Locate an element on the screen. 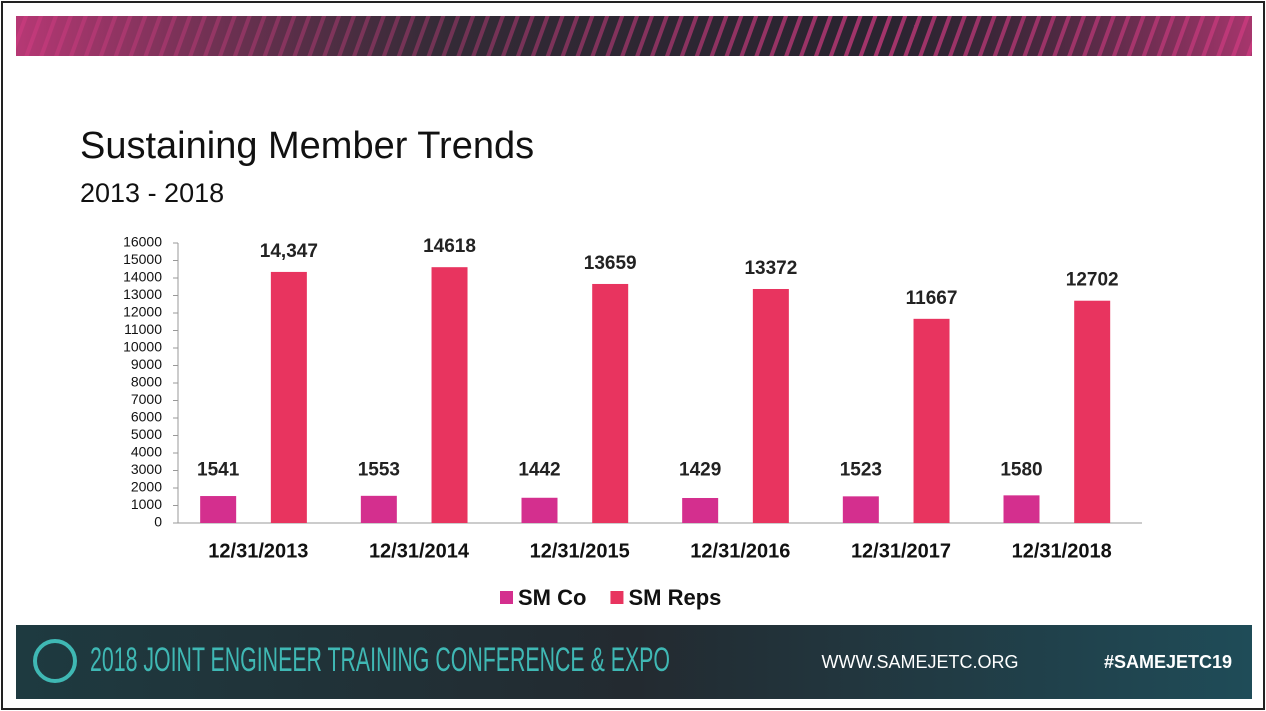 Image resolution: width=1266 pixels, height=711 pixels. y-tick-label: 2000 is located at coordinates (146, 487).